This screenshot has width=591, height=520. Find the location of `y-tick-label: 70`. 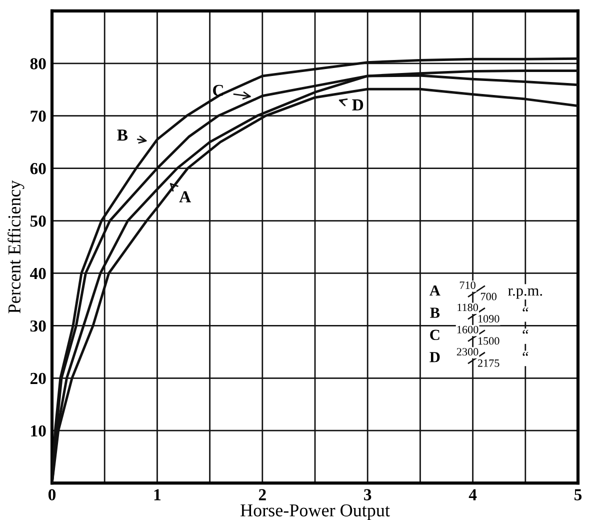

y-tick-label: 70 is located at coordinates (38, 116).